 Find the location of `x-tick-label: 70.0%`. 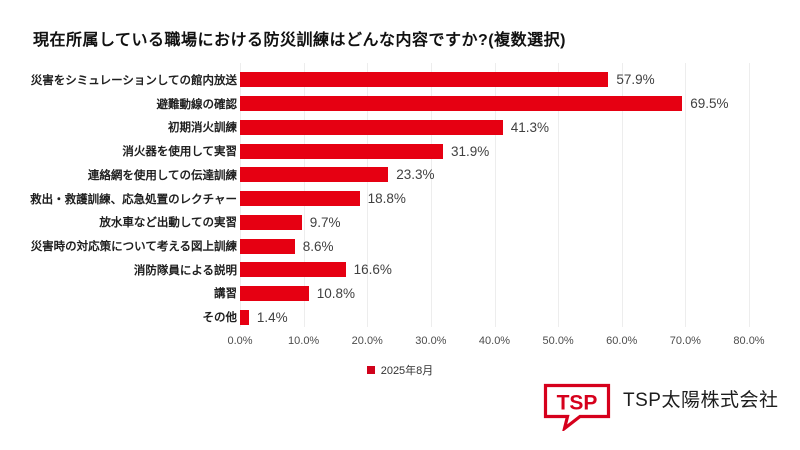

x-tick-label: 70.0% is located at coordinates (685, 341).